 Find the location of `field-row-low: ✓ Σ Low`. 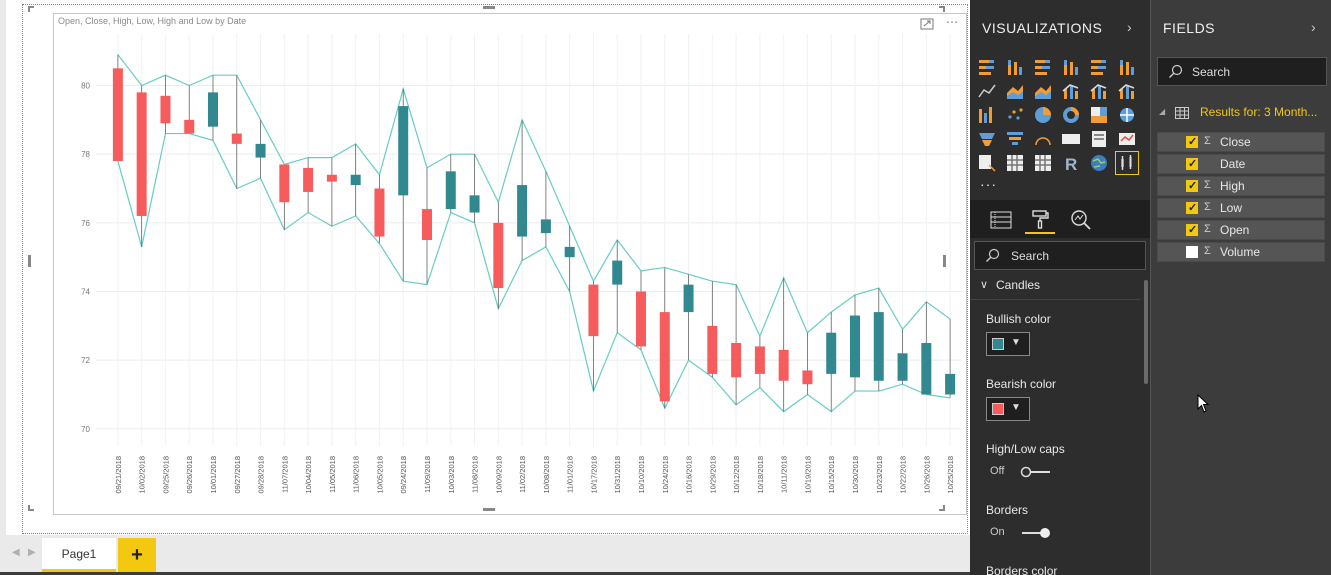

field-row-low: ✓ Σ Low is located at coordinates (1241, 208).